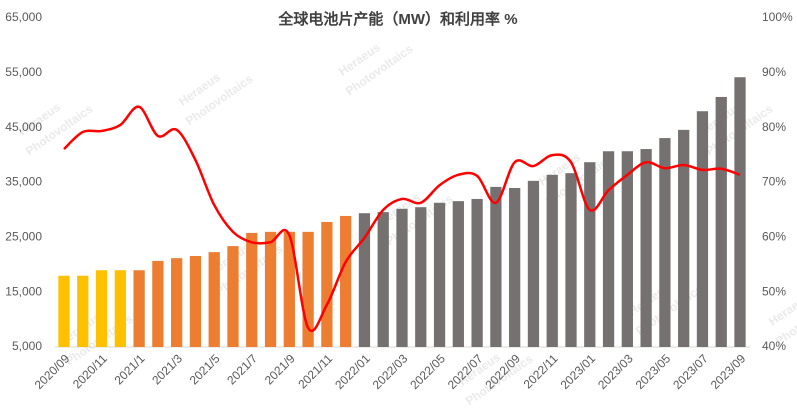  Describe the element at coordinates (690, 371) in the screenshot. I see `x-tick-label: 2023/07` at that location.